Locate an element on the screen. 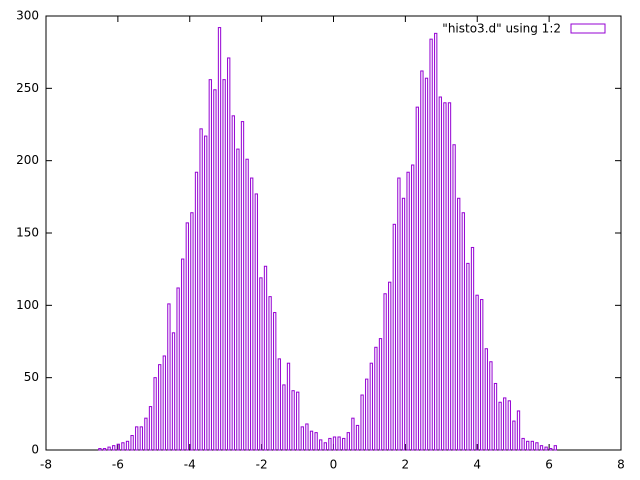 The image size is (640, 480). x-tick-label: 6 is located at coordinates (549, 465).